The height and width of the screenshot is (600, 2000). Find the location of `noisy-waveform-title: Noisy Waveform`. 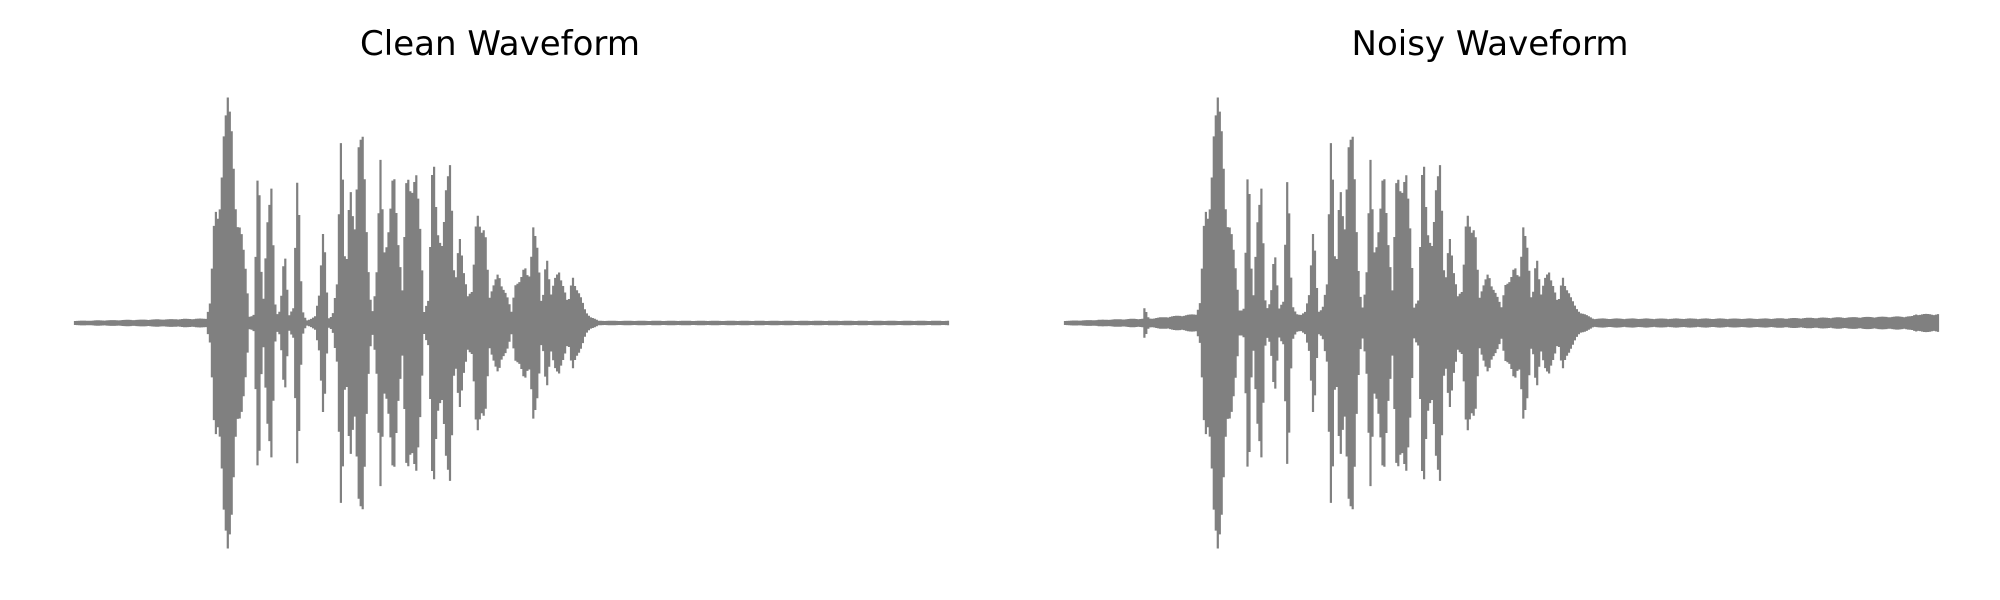

noisy-waveform-title: Noisy Waveform is located at coordinates (1490, 44).